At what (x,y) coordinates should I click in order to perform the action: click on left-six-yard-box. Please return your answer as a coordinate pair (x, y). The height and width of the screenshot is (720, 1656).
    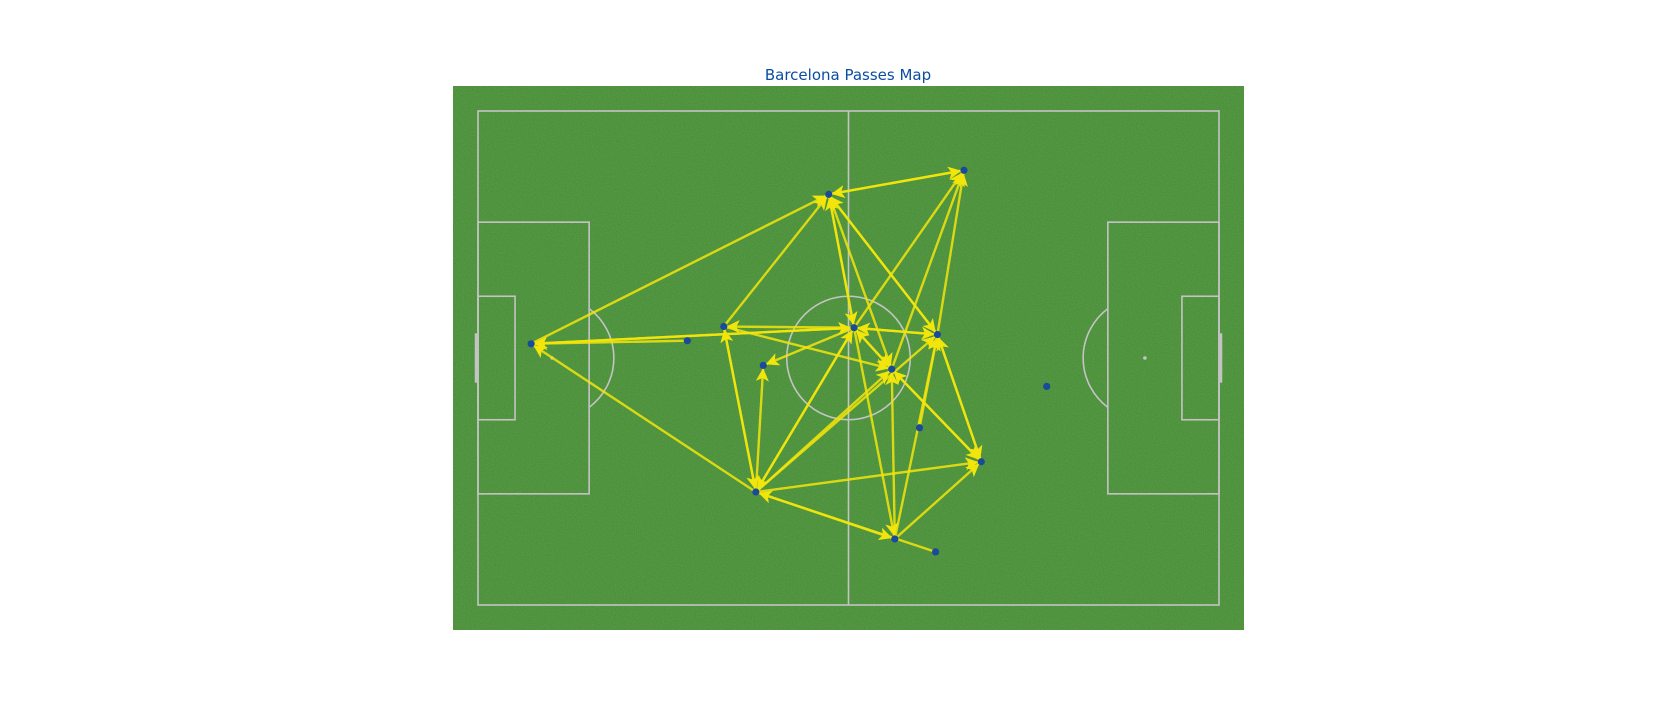
    Looking at the image, I should click on (496, 358).